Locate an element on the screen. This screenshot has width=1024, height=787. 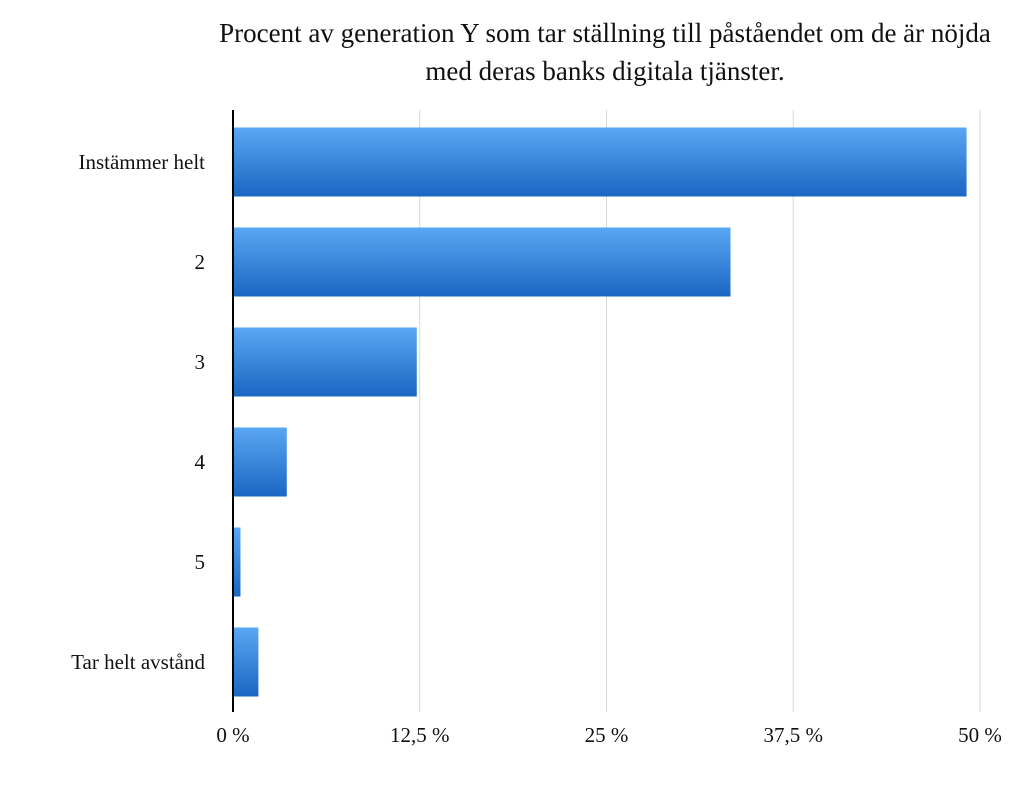
category-label: 3 is located at coordinates (200, 362).